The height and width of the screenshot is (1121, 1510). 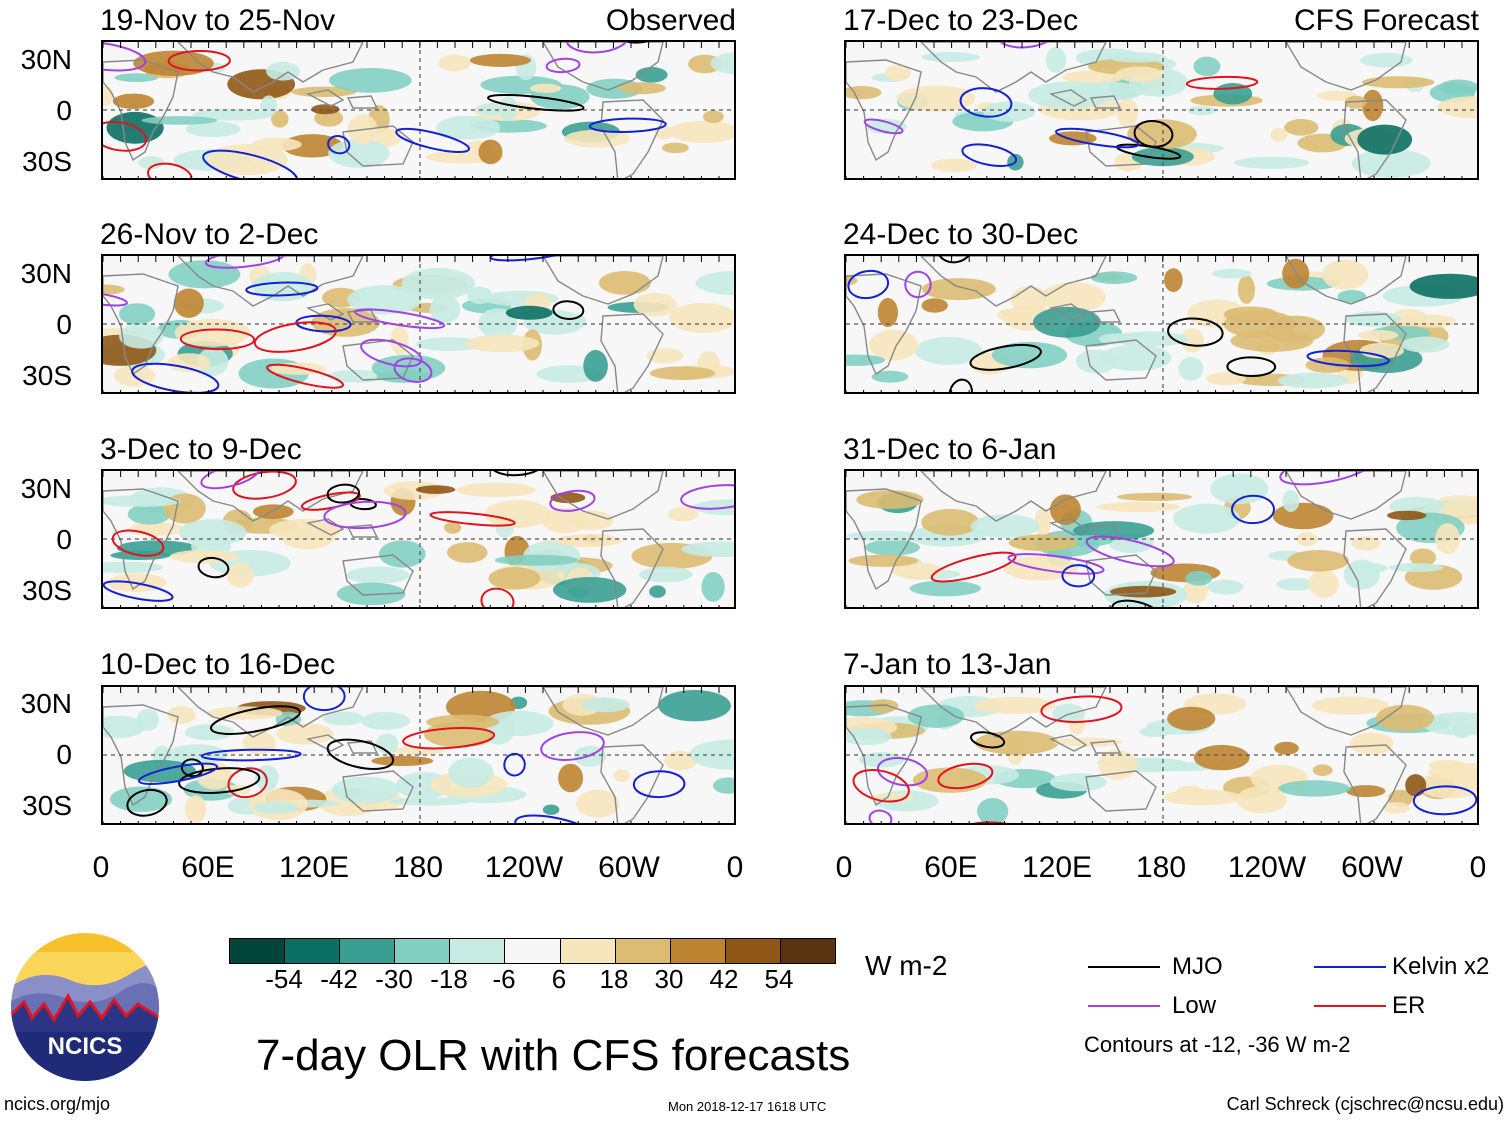 I want to click on panel-title: 3-Dec to 9-Dec, so click(x=201, y=449).